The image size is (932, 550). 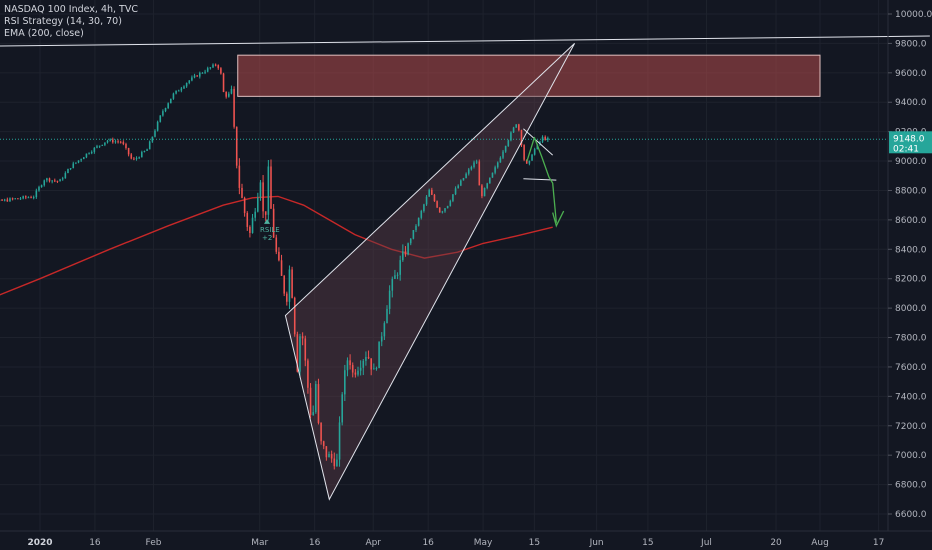 I want to click on time-tick-label: Mar, so click(x=259, y=543).